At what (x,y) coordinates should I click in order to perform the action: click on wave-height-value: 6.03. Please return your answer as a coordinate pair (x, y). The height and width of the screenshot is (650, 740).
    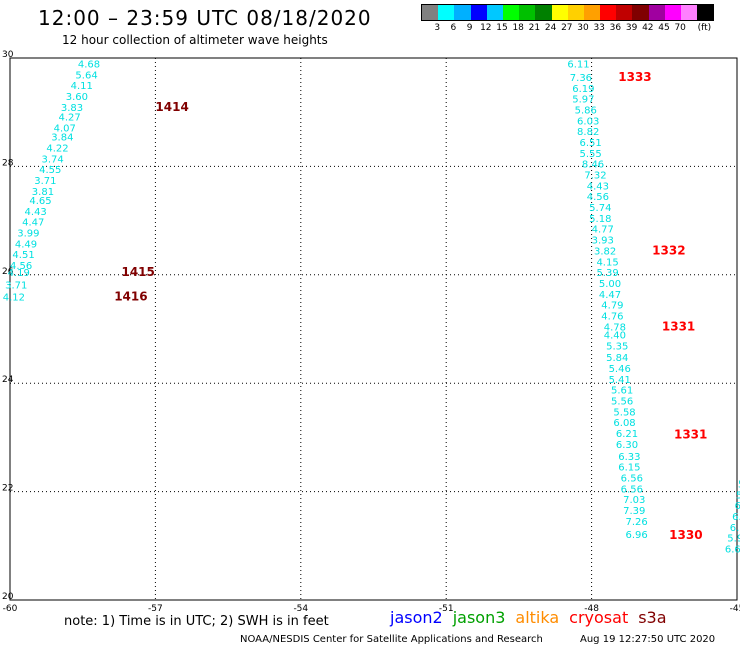
    Looking at the image, I should click on (588, 121).